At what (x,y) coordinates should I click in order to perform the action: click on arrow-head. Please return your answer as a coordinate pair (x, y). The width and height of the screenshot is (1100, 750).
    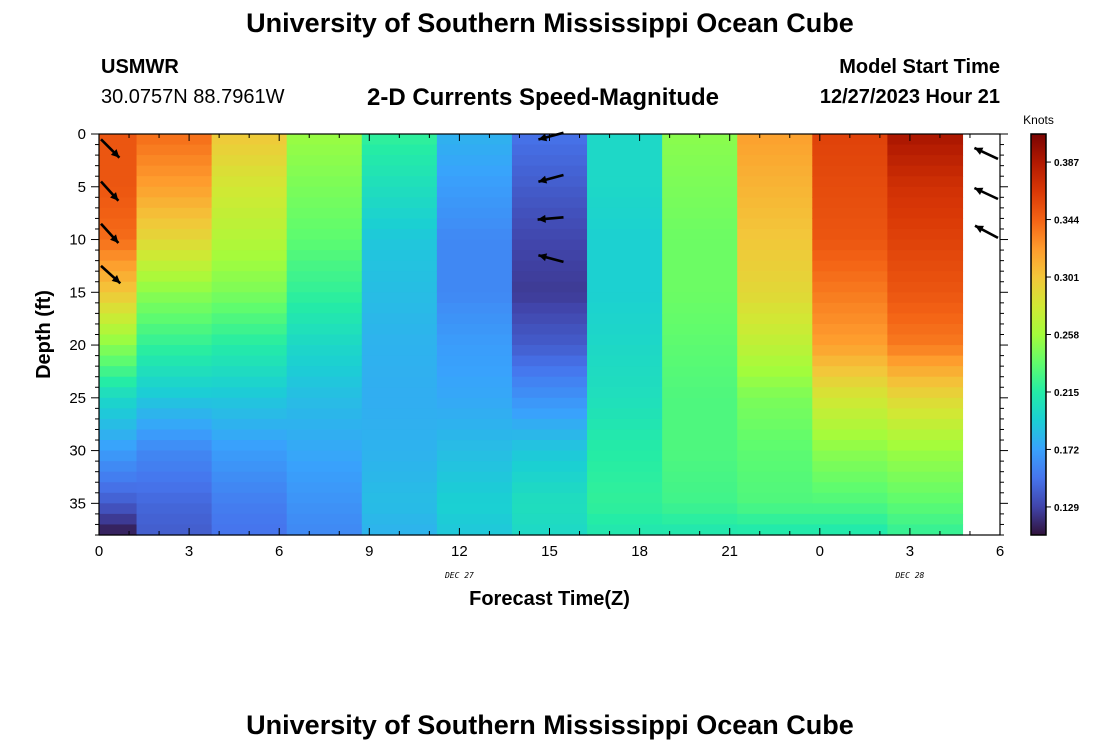
    Looking at the image, I should click on (116, 279).